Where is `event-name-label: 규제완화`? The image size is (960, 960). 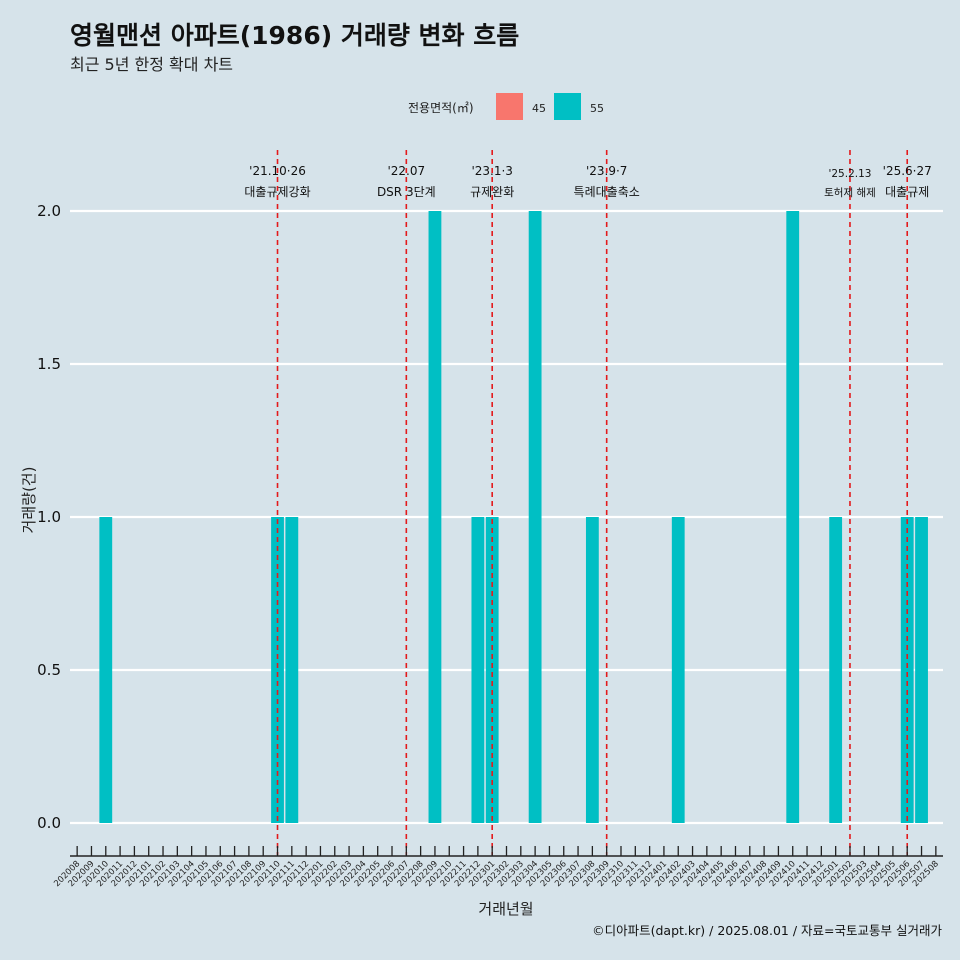
event-name-label: 규제완화 is located at coordinates (492, 192).